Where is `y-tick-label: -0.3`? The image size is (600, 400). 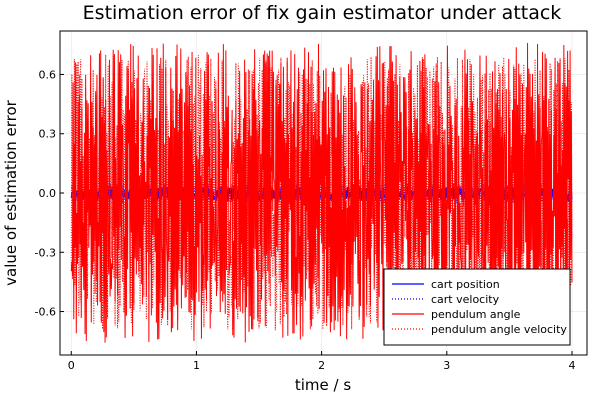
y-tick-label: -0.3 is located at coordinates (45, 252).